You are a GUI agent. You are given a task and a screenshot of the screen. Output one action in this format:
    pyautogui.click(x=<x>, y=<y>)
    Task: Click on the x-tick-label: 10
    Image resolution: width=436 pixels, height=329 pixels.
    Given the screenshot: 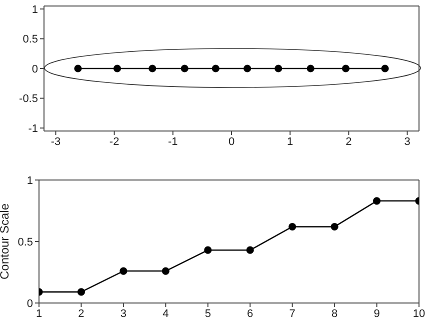 What is the action you would take?
    pyautogui.click(x=419, y=314)
    